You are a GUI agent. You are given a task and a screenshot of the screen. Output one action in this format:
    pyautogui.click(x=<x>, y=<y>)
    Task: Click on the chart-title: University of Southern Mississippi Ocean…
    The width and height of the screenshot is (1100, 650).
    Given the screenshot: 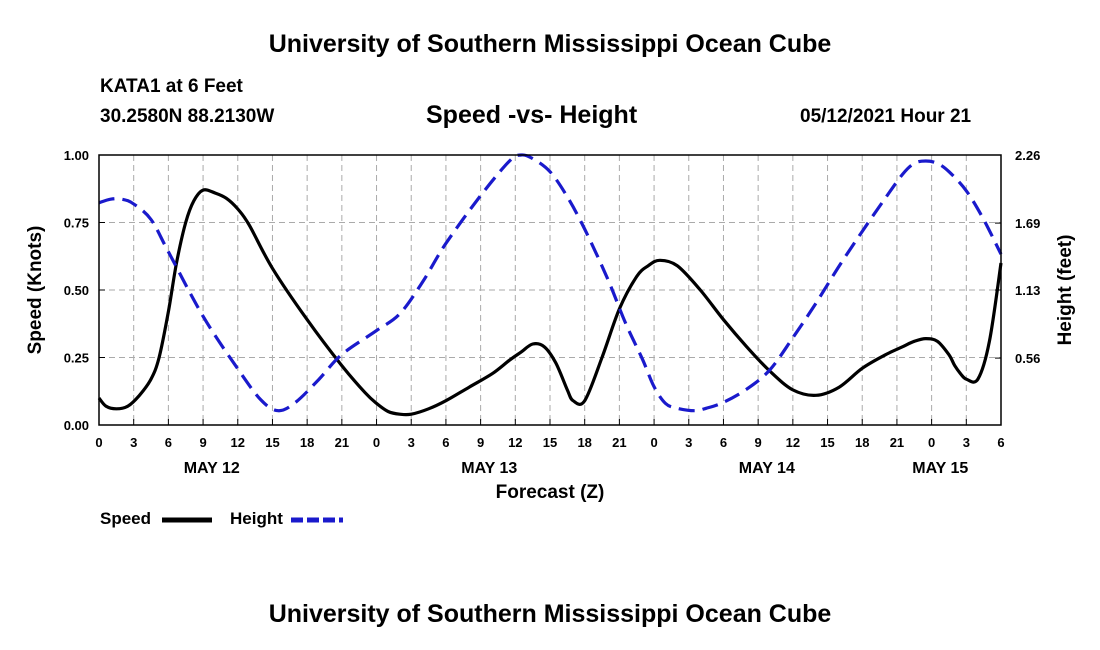 What is the action you would take?
    pyautogui.click(x=550, y=44)
    